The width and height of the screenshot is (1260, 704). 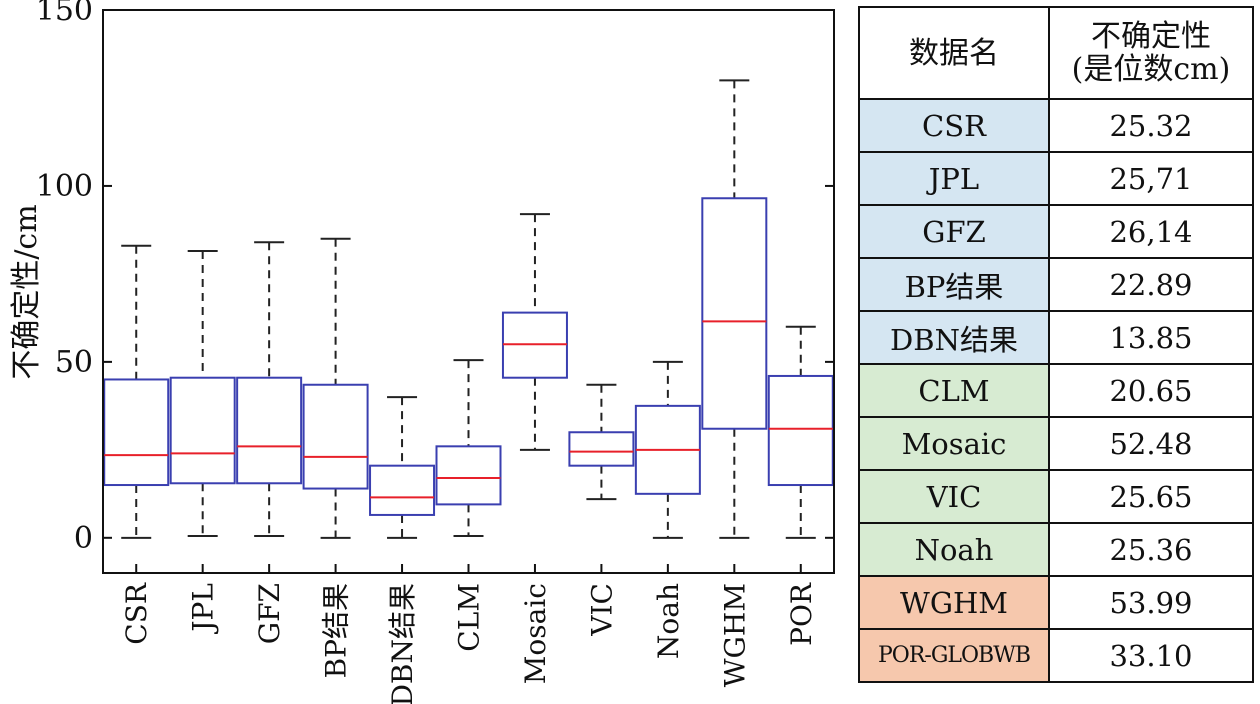 I want to click on table-row: WGHM 53.99, so click(x=1056, y=602).